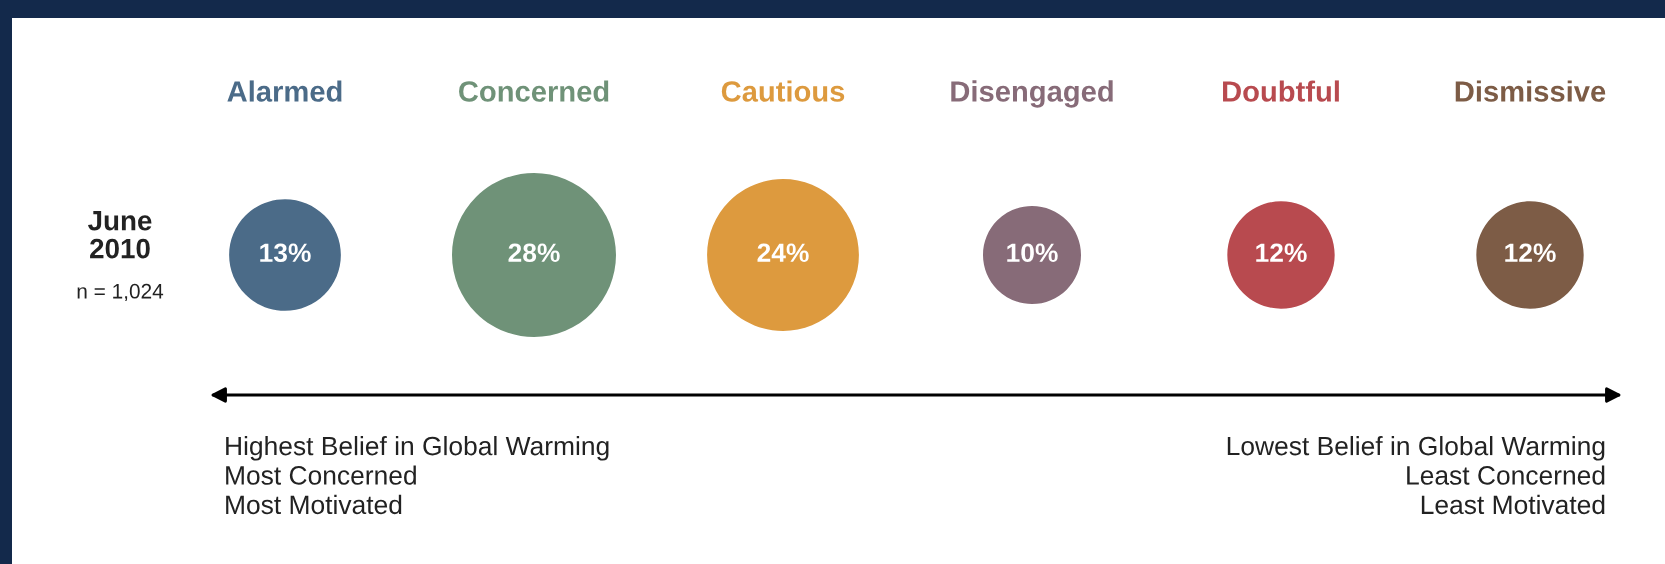  What do you see at coordinates (534, 253) in the screenshot?
I see `data-label: 28%` at bounding box center [534, 253].